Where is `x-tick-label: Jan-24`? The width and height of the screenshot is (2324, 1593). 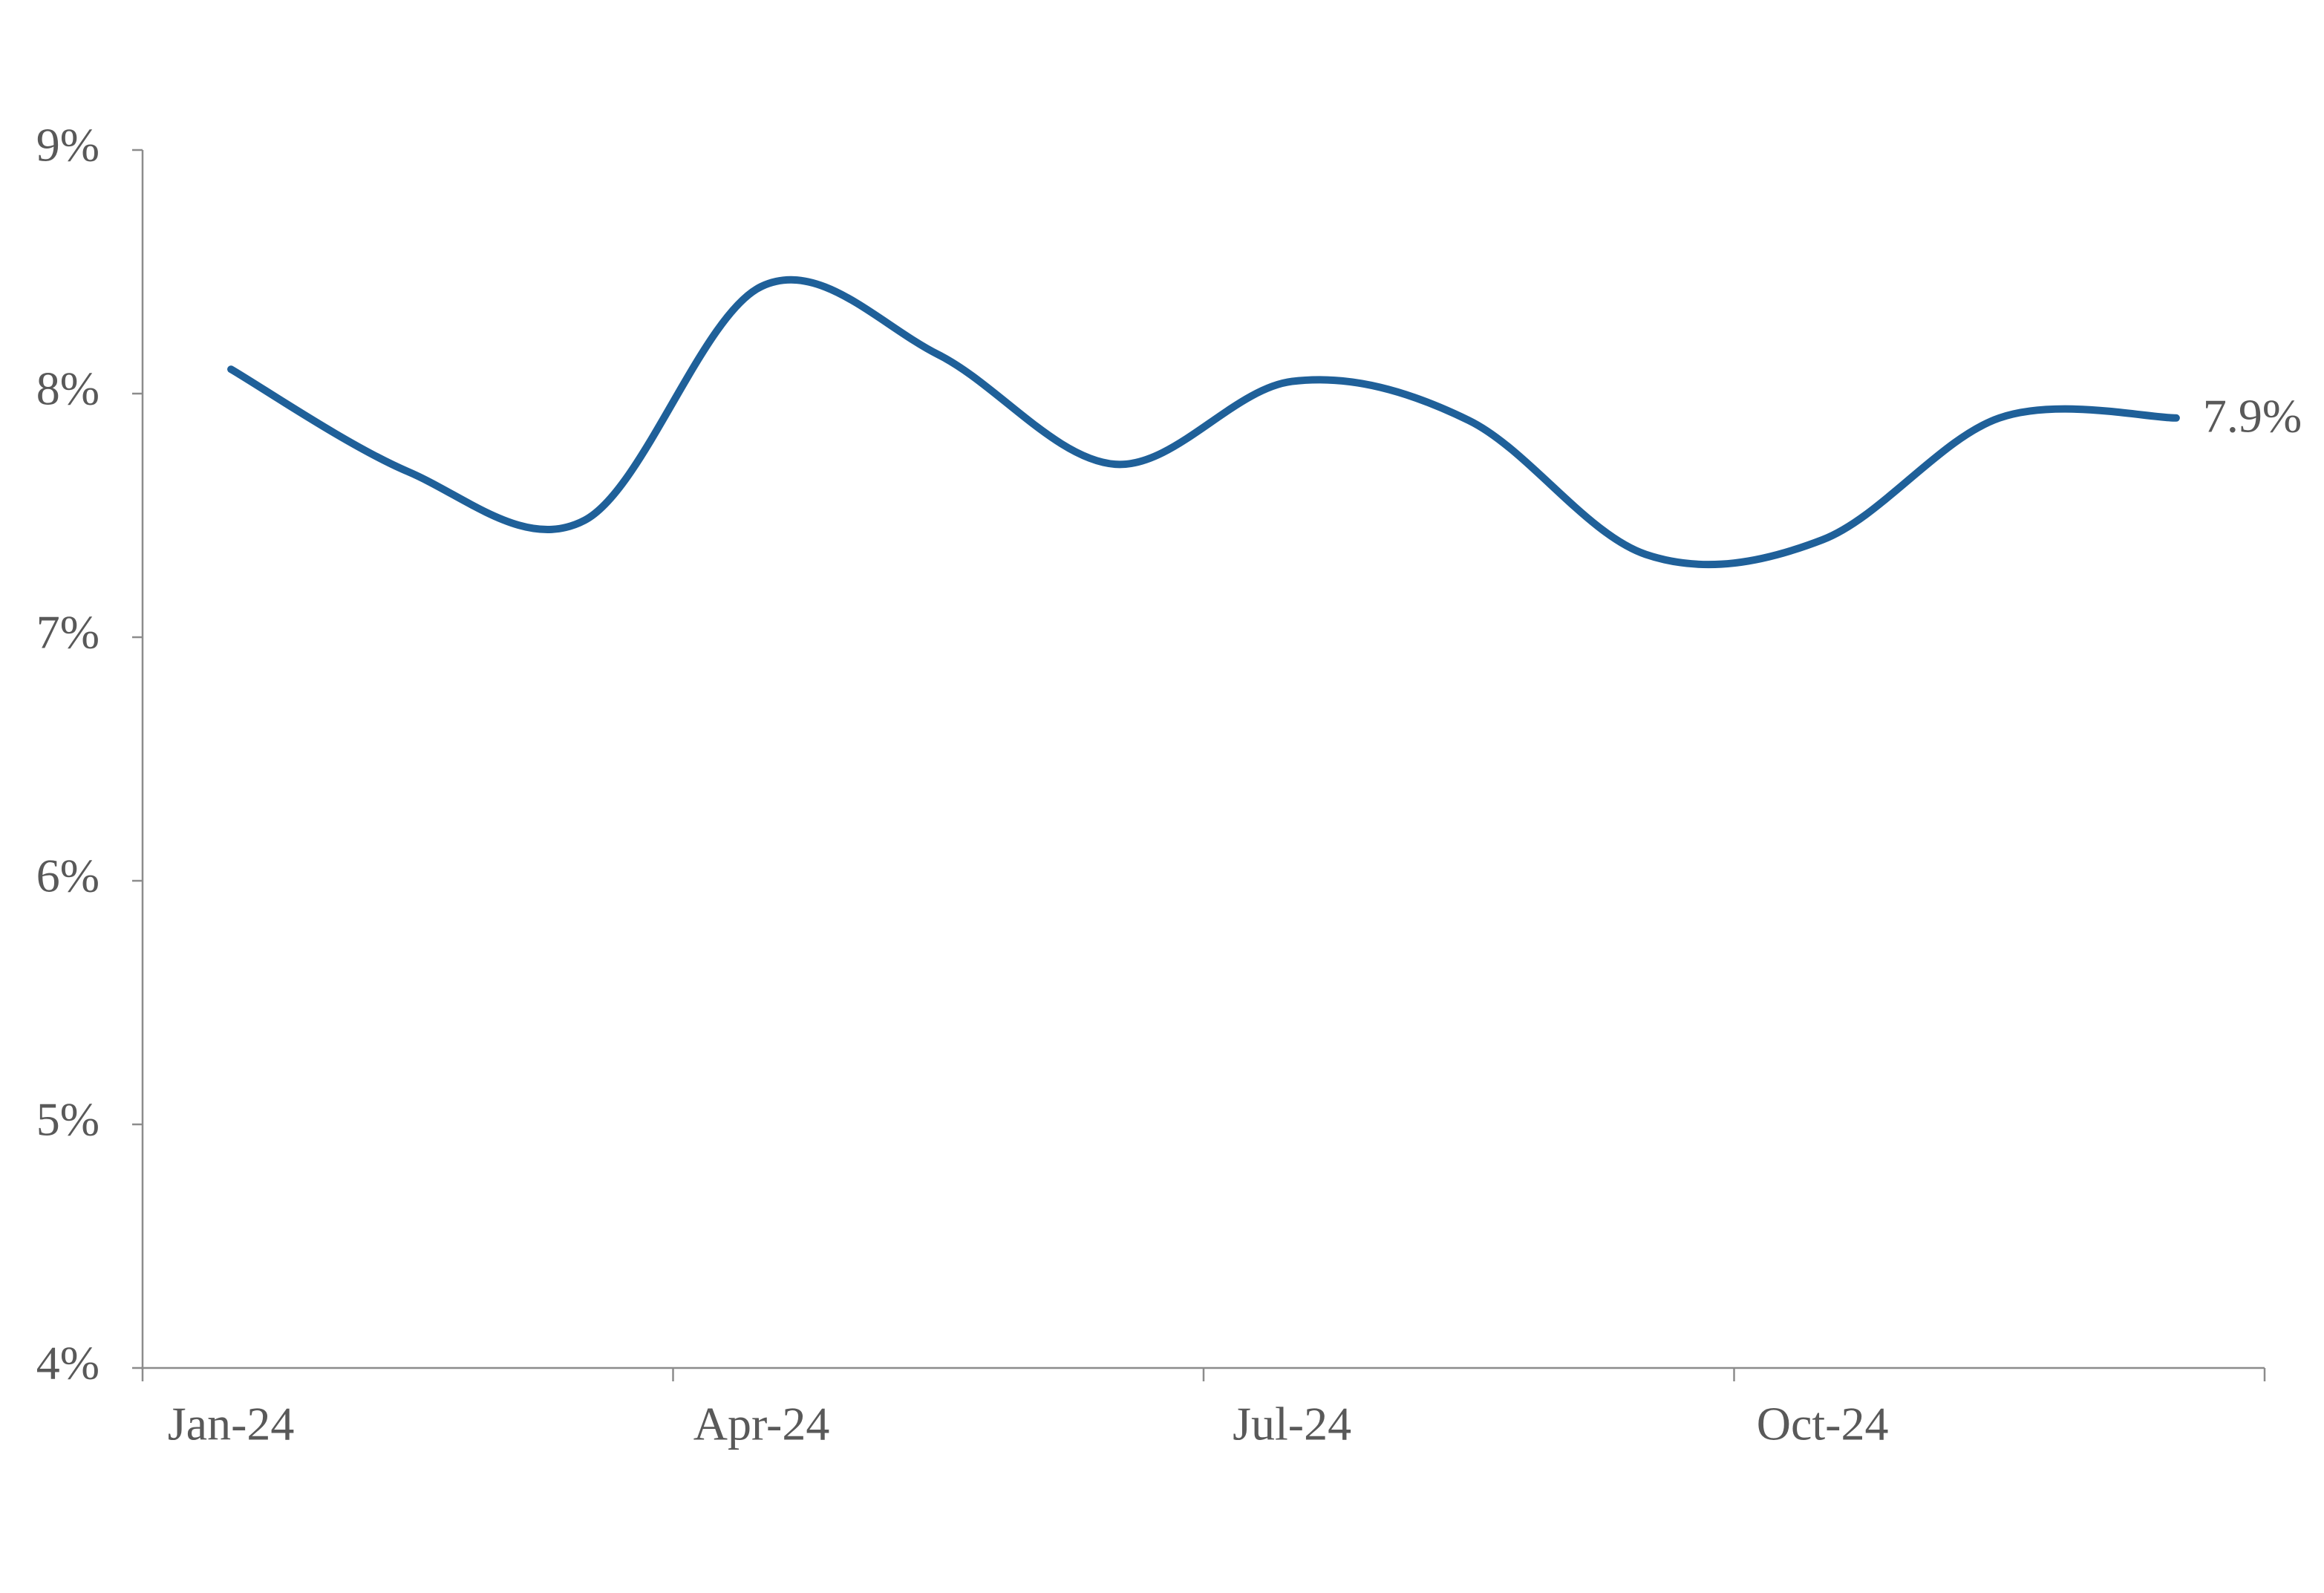
x-tick-label: Jan-24 is located at coordinates (231, 1424).